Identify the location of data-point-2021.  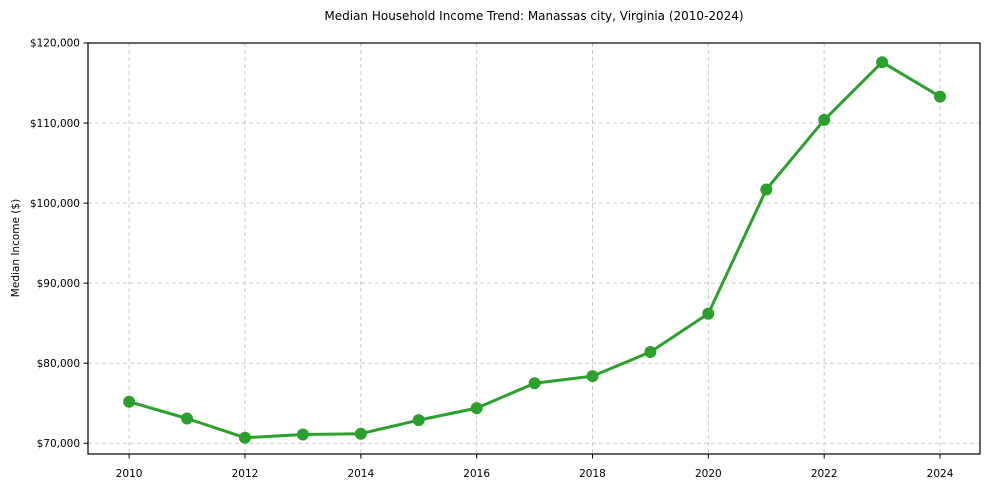
(766, 189).